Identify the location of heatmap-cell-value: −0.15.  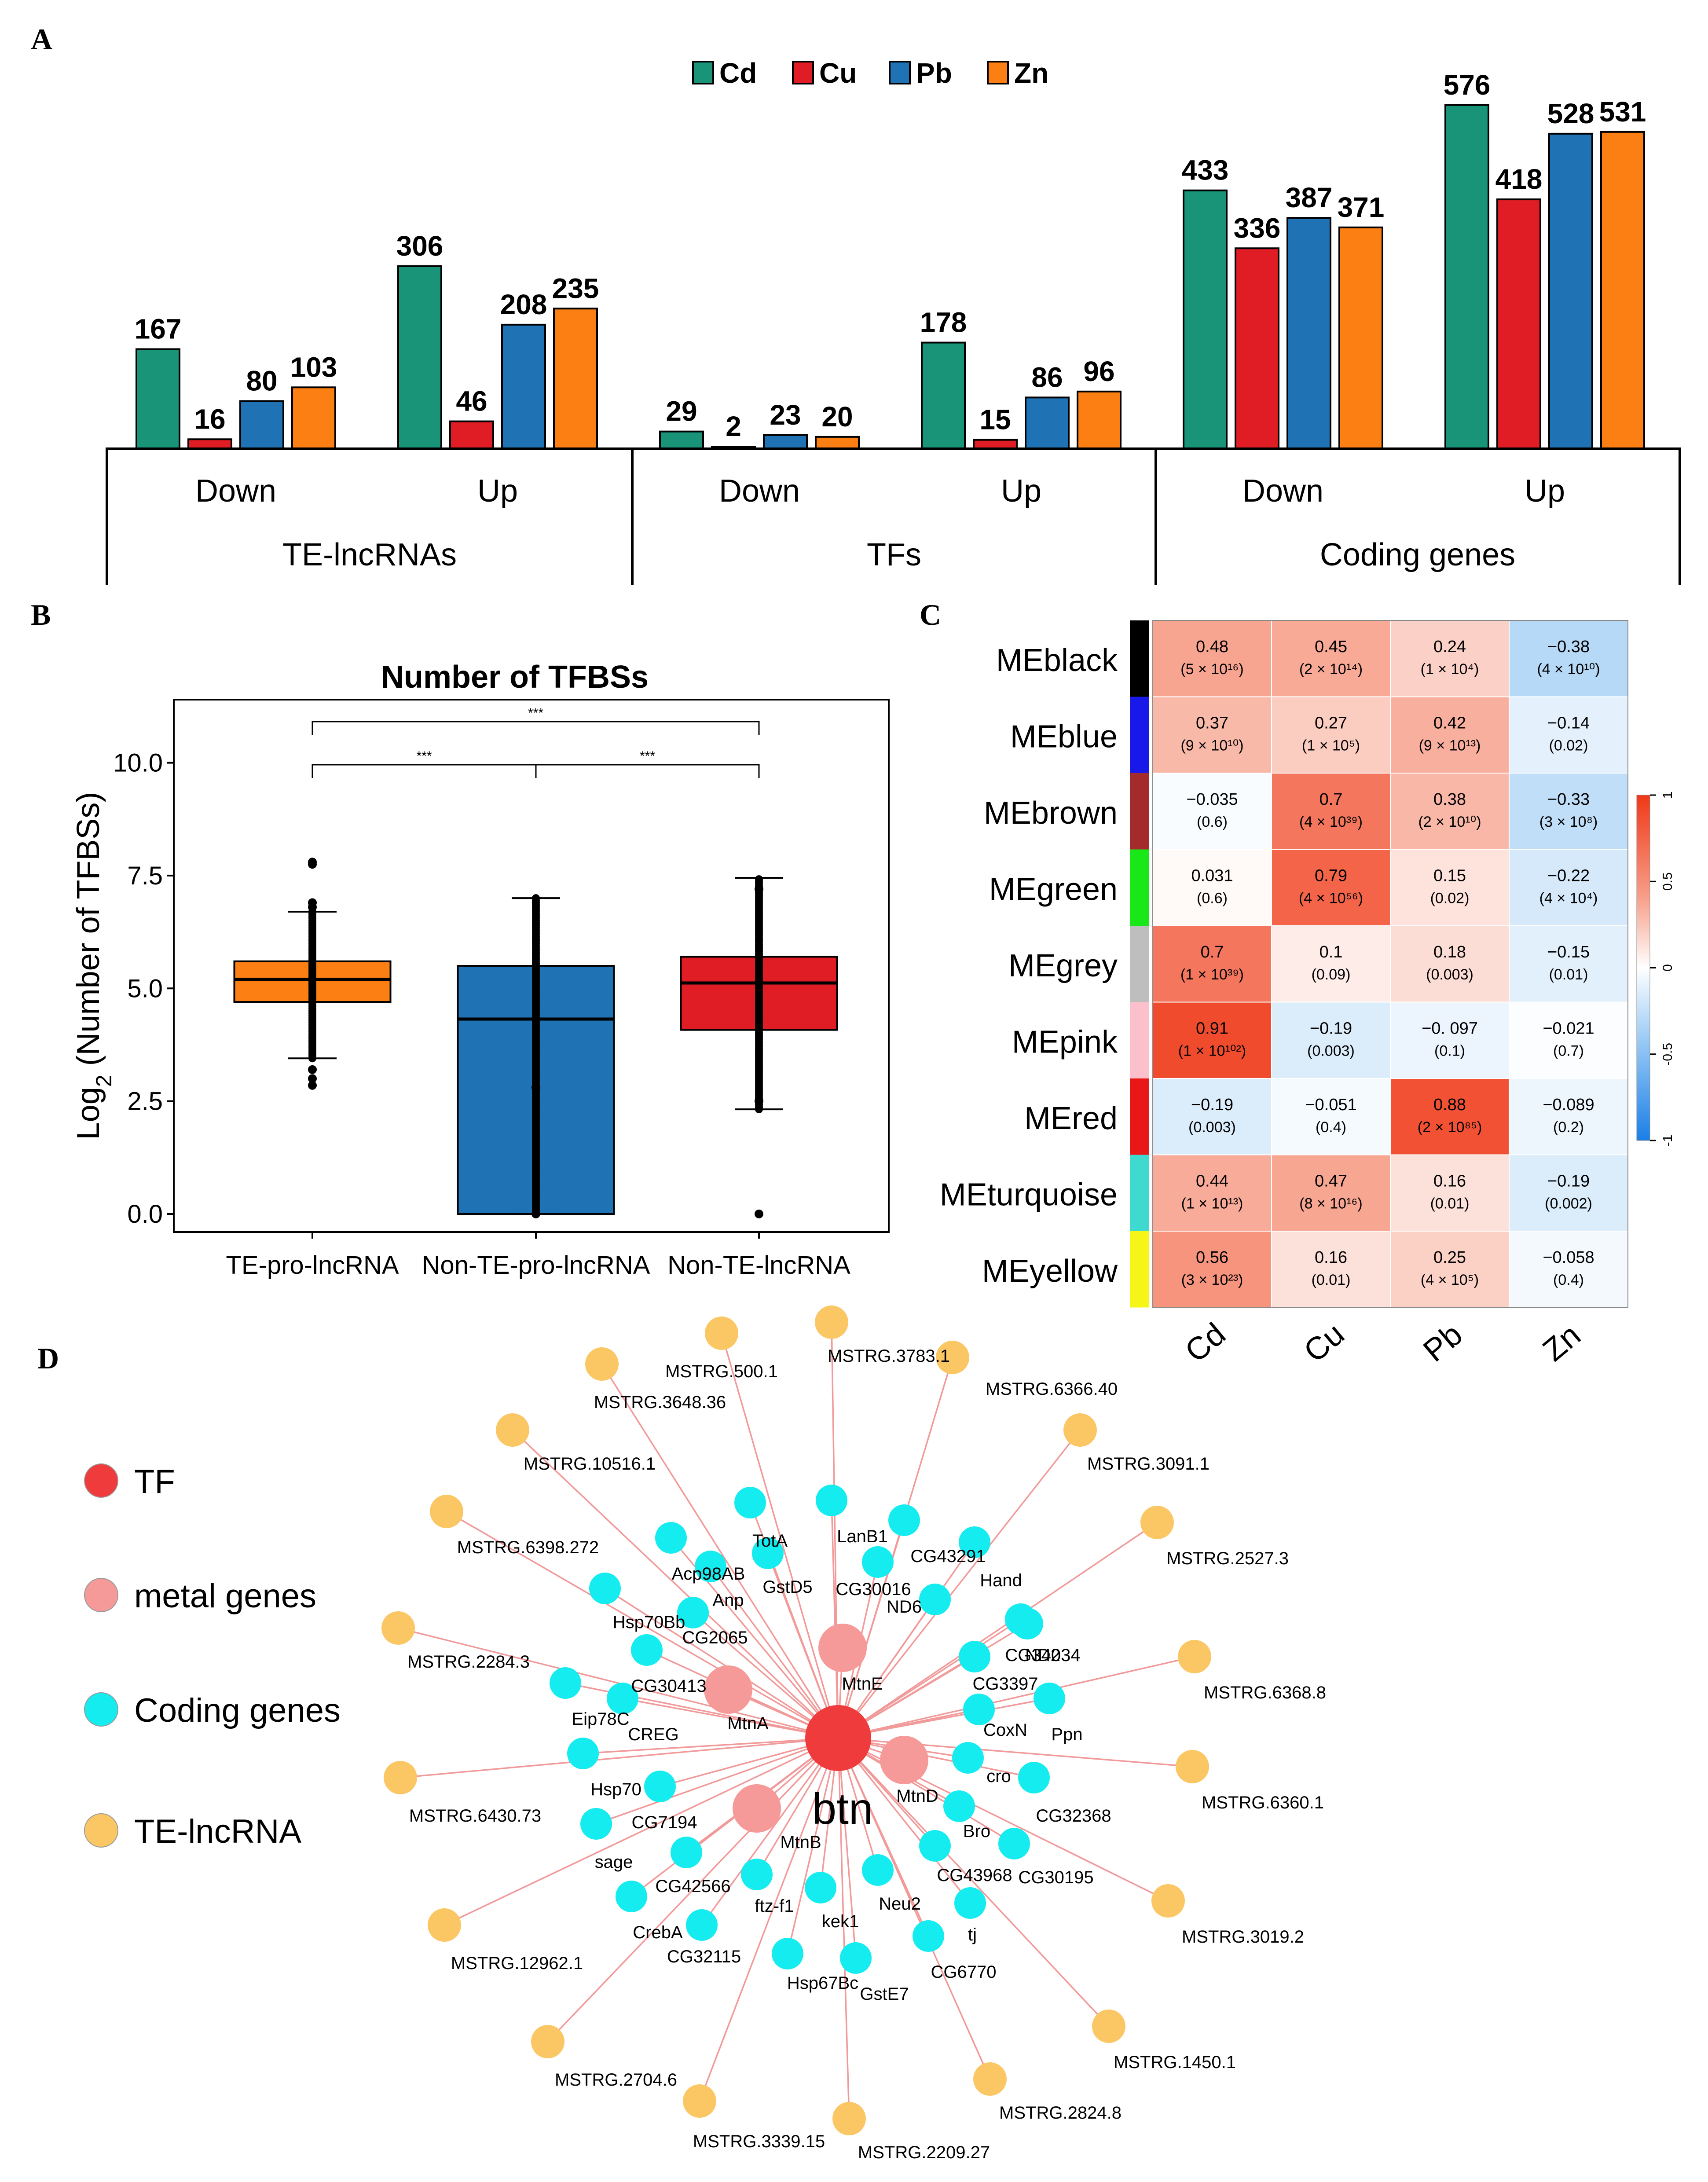
(1568, 952).